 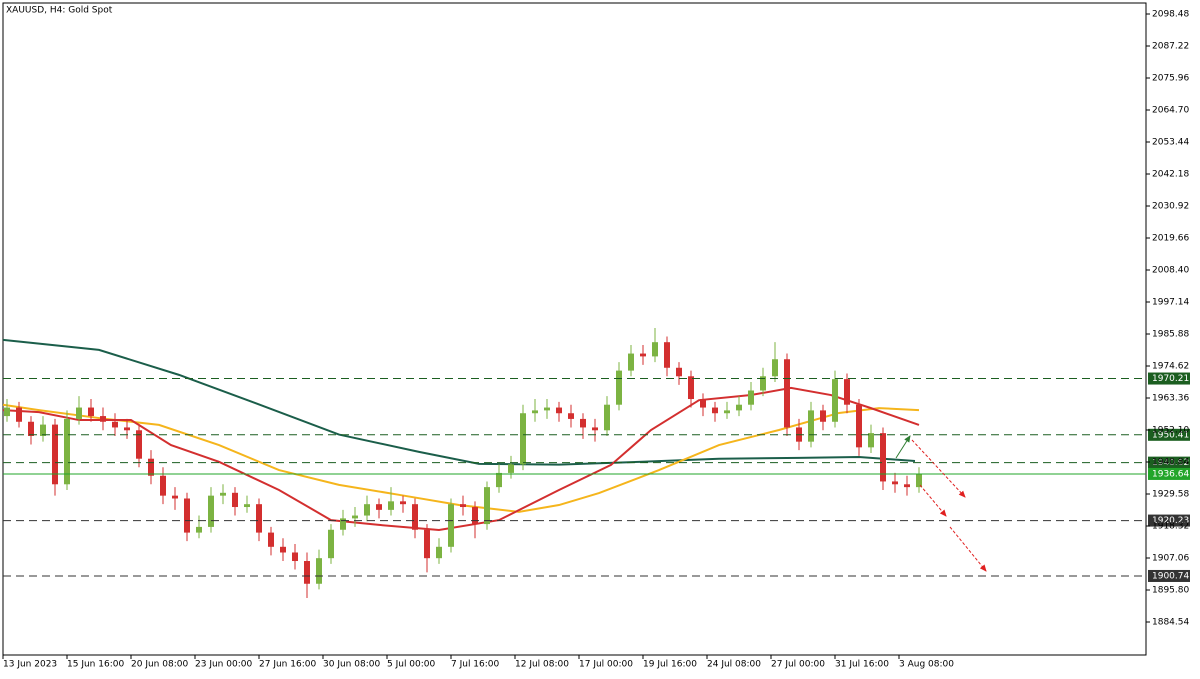 I want to click on y-tick-label: 2008.40, so click(x=1170, y=271).